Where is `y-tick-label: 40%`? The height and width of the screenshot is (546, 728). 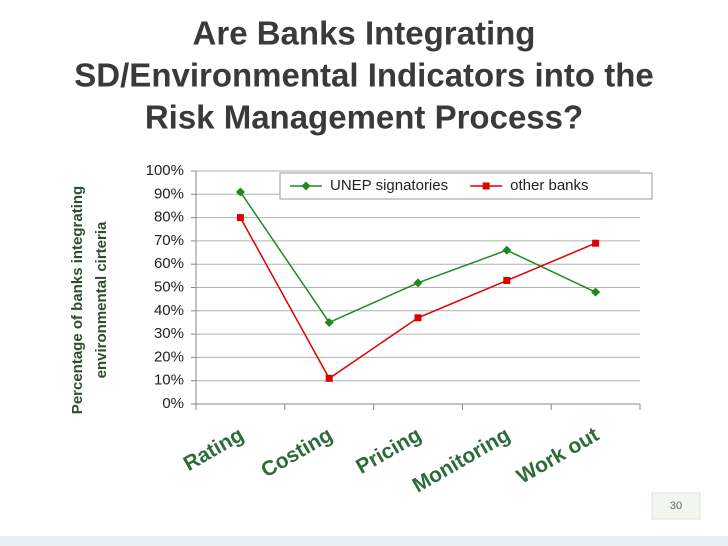
y-tick-label: 40% is located at coordinates (169, 310).